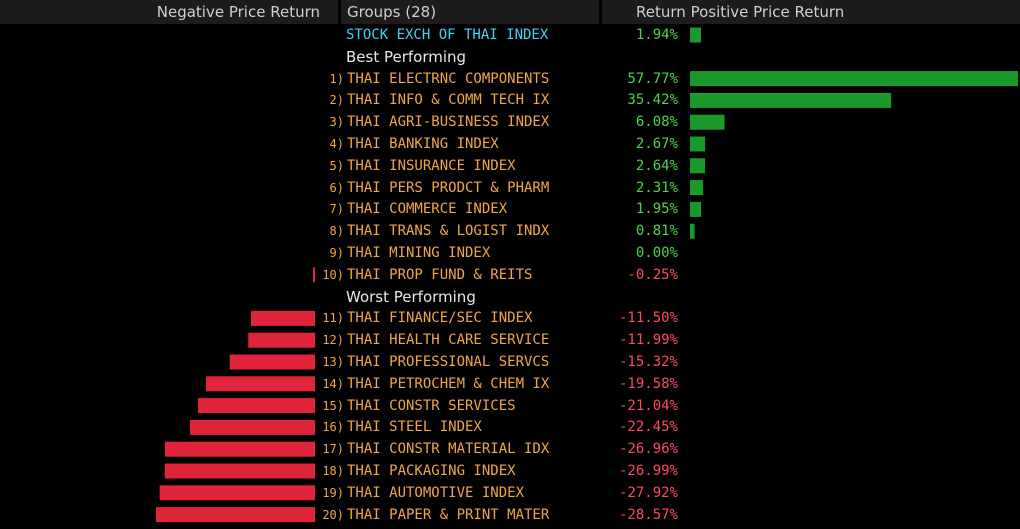  What do you see at coordinates (419, 253) in the screenshot?
I see `group-name-9: THAI MINING INDEX` at bounding box center [419, 253].